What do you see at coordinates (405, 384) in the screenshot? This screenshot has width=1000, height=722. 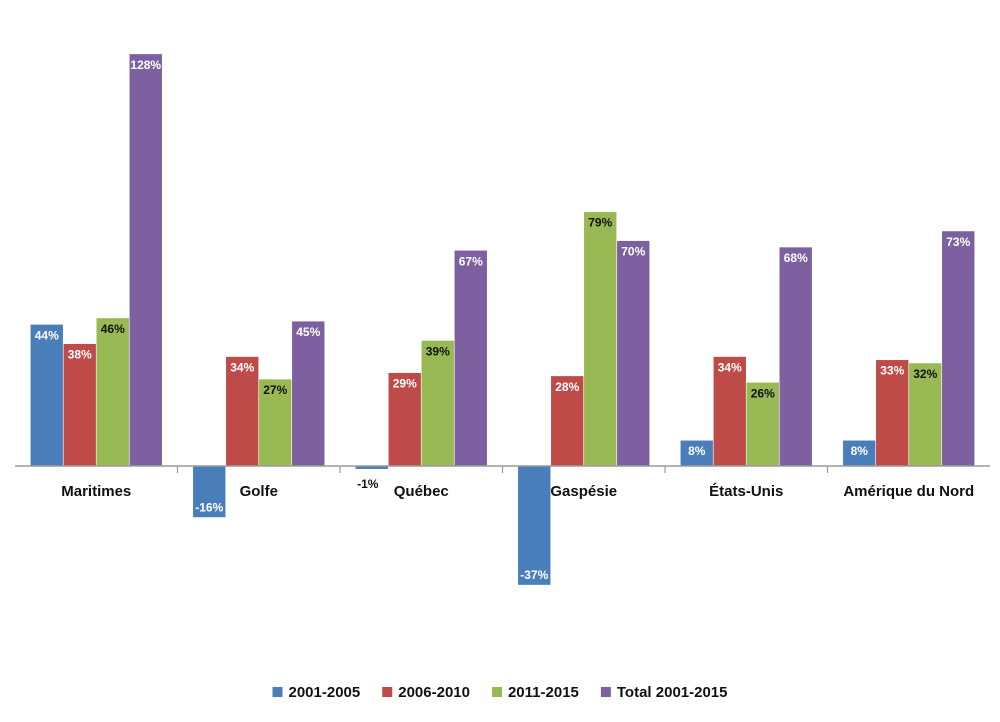 I see `data-label-quebec-2006-2010: 29%` at bounding box center [405, 384].